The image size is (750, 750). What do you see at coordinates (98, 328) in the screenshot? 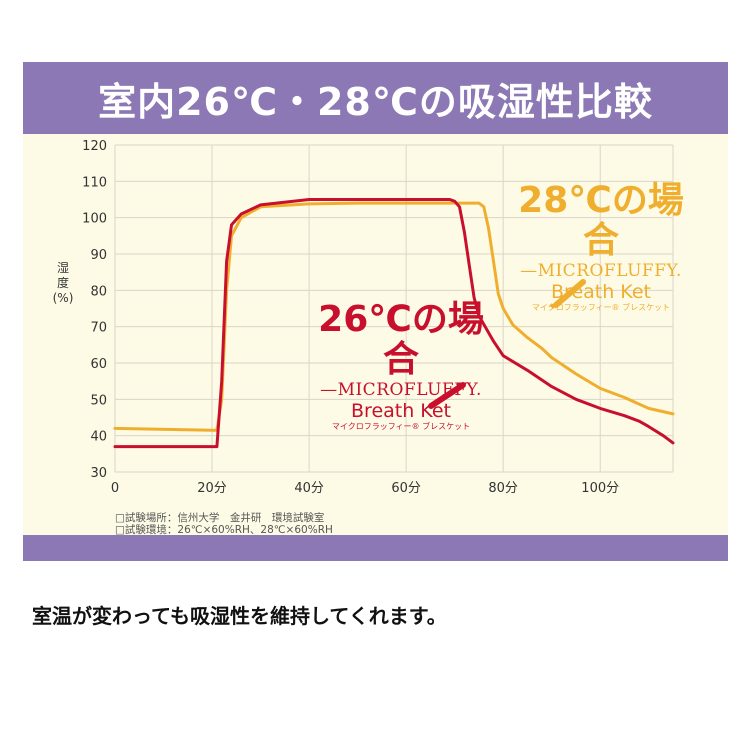
I see `y-tick-label: 70` at bounding box center [98, 328].